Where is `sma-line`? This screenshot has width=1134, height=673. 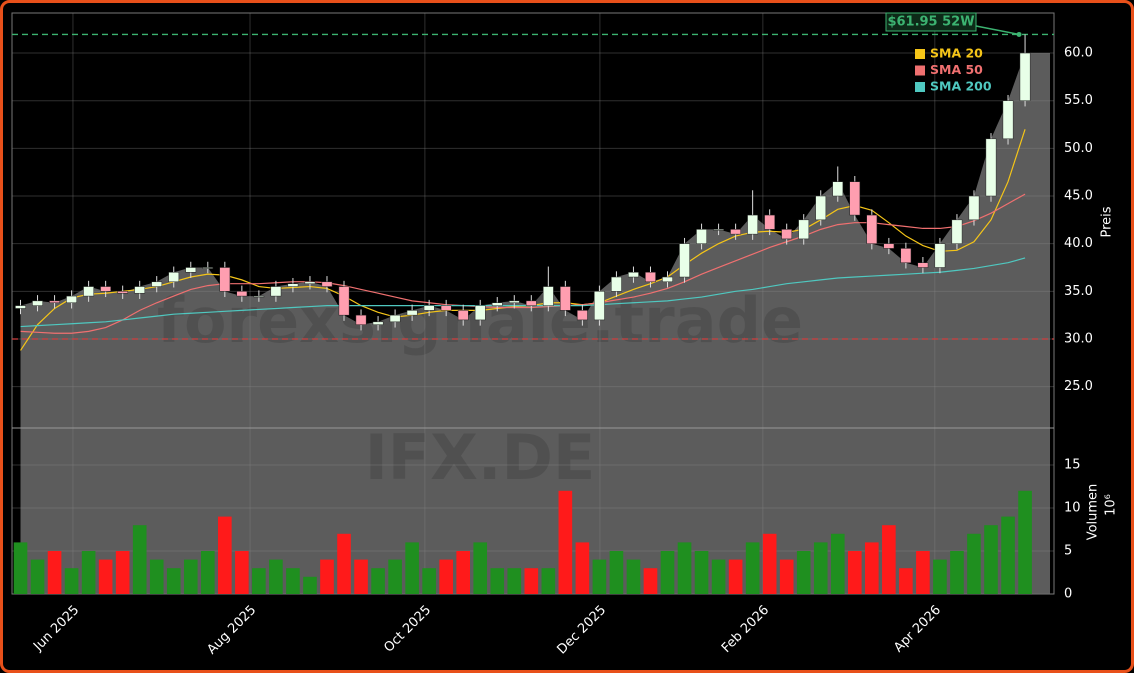 sma-line is located at coordinates (523, 292).